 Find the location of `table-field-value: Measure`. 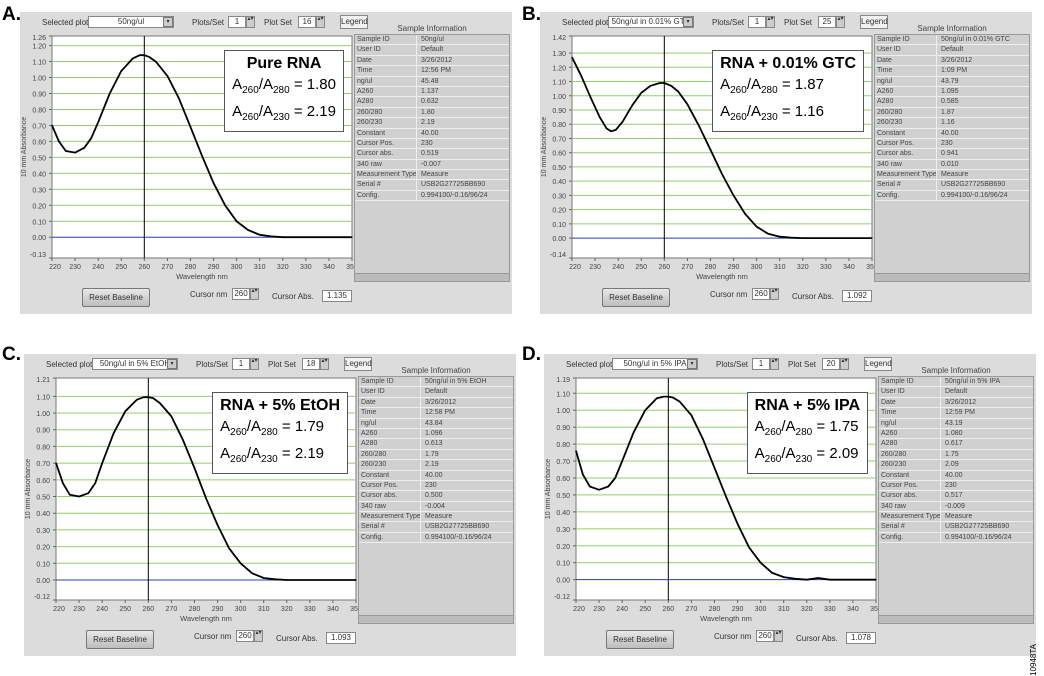

table-field-value: Measure is located at coordinates (959, 517).